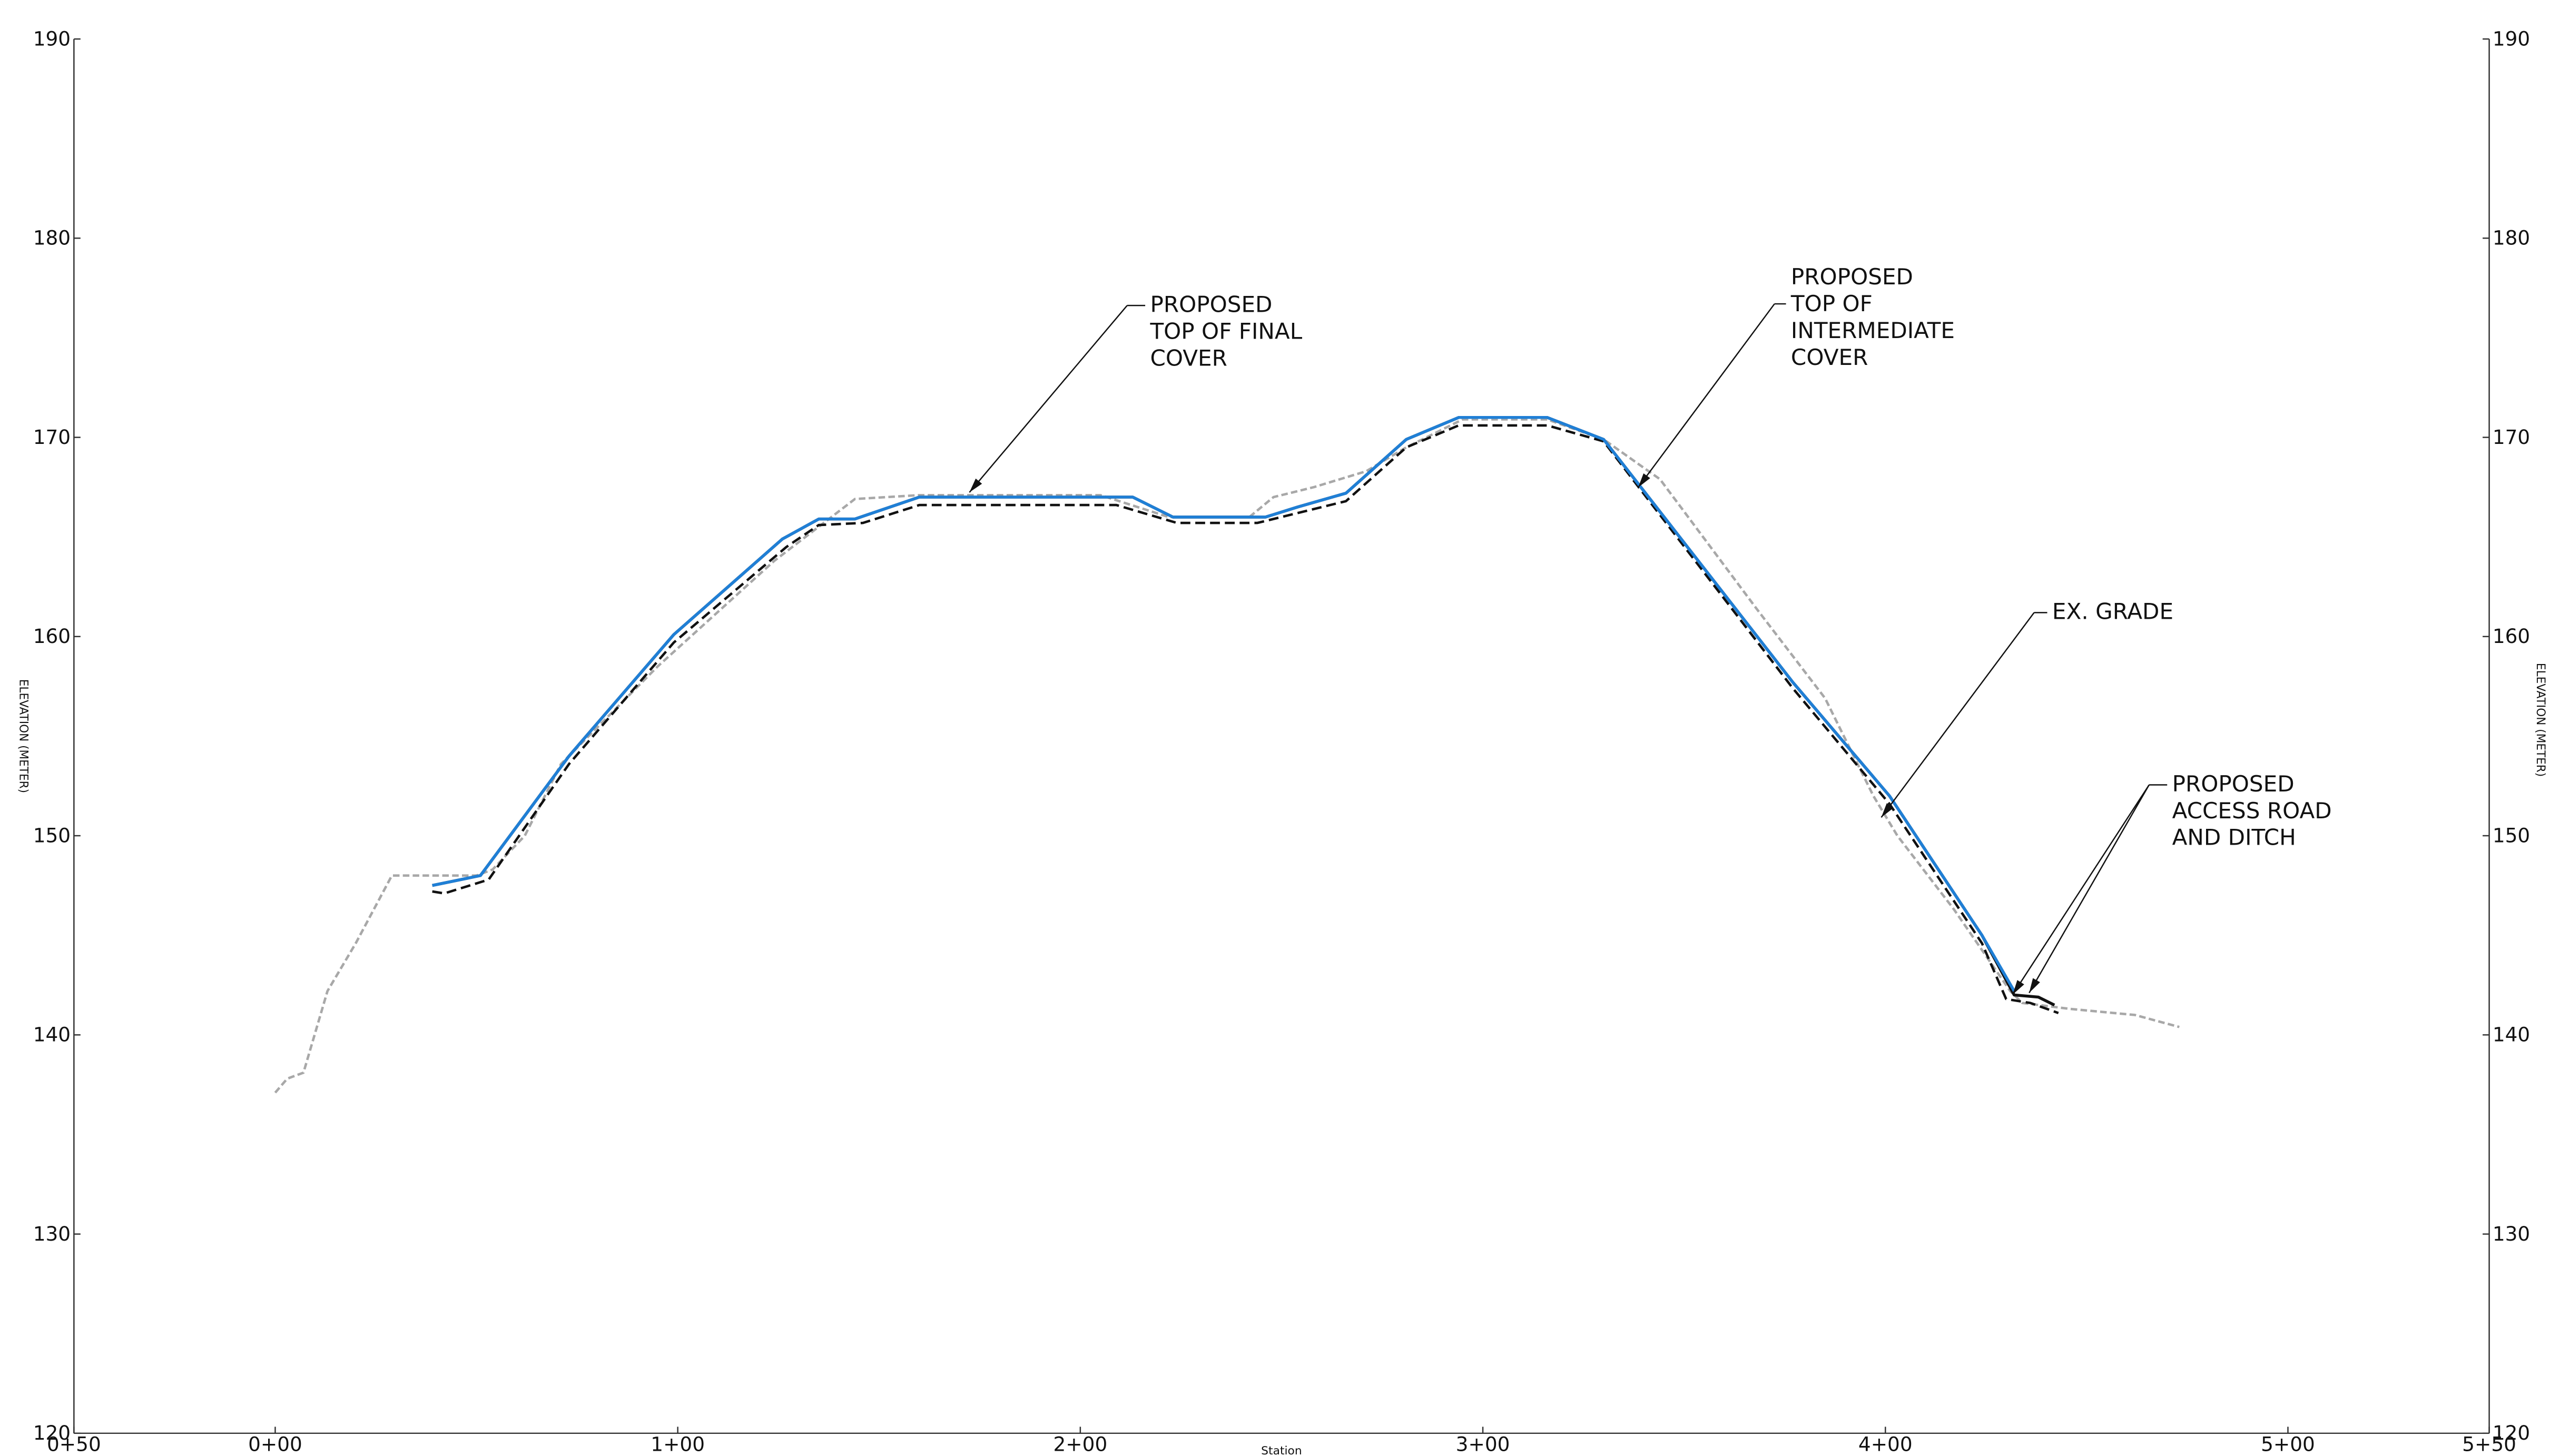 The width and height of the screenshot is (2550, 1456). Describe the element at coordinates (74, 1444) in the screenshot. I see `x-tick-label: 0+50` at that location.